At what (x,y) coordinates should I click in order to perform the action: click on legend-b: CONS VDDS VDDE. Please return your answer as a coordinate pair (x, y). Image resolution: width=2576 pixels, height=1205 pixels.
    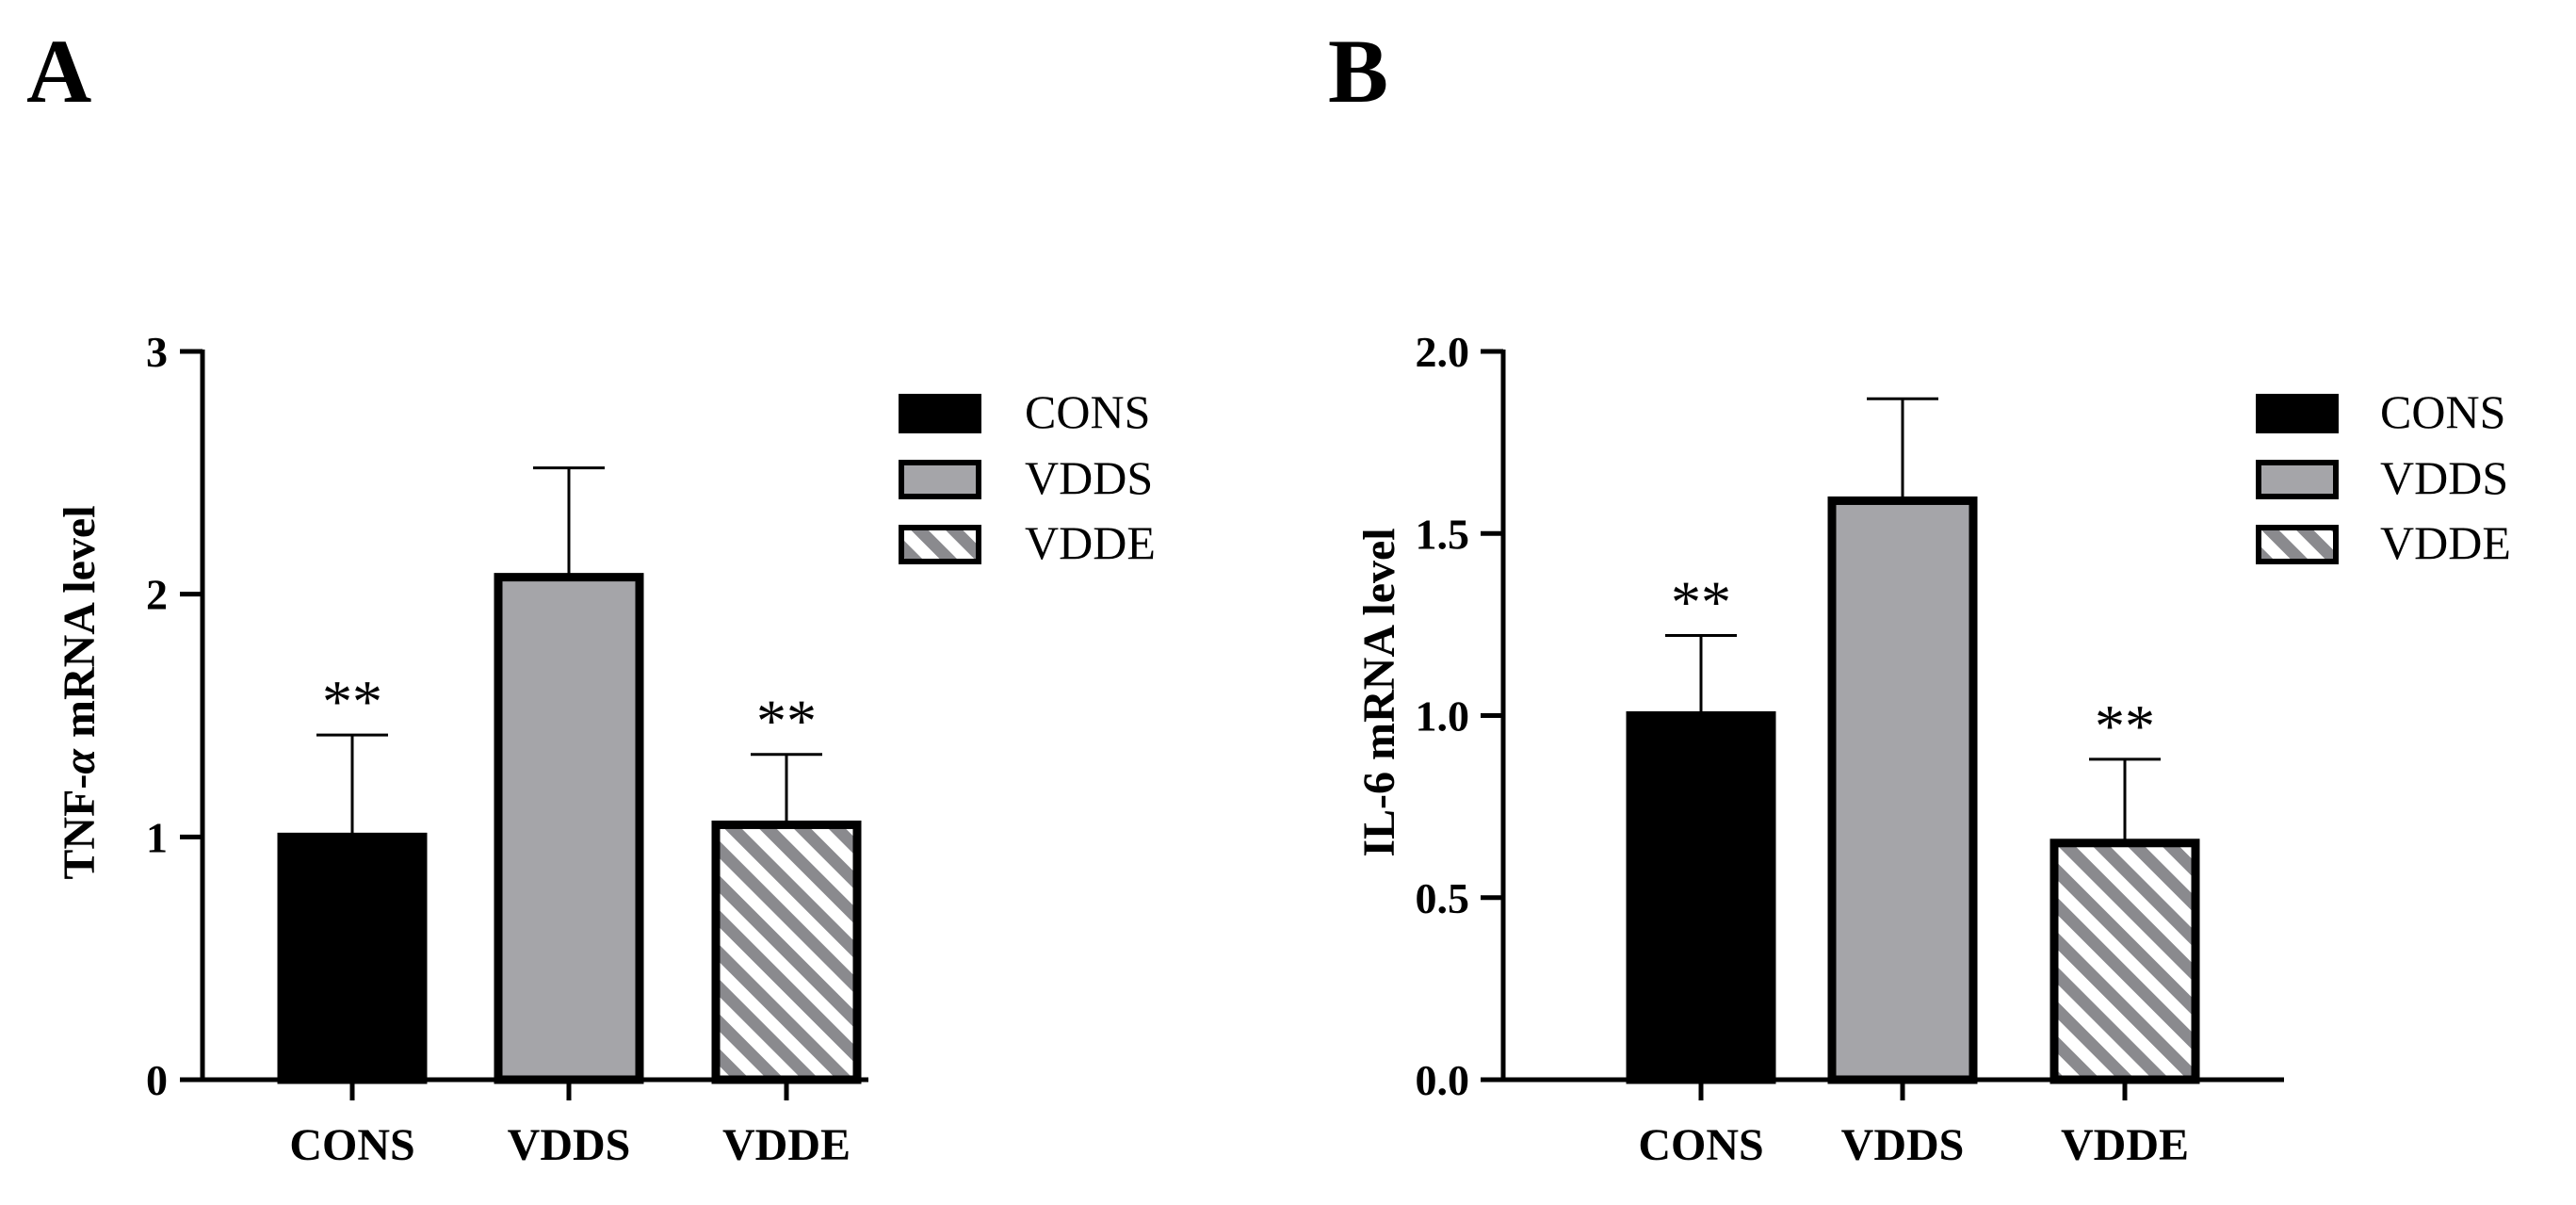
    Looking at the image, I should click on (2383, 477).